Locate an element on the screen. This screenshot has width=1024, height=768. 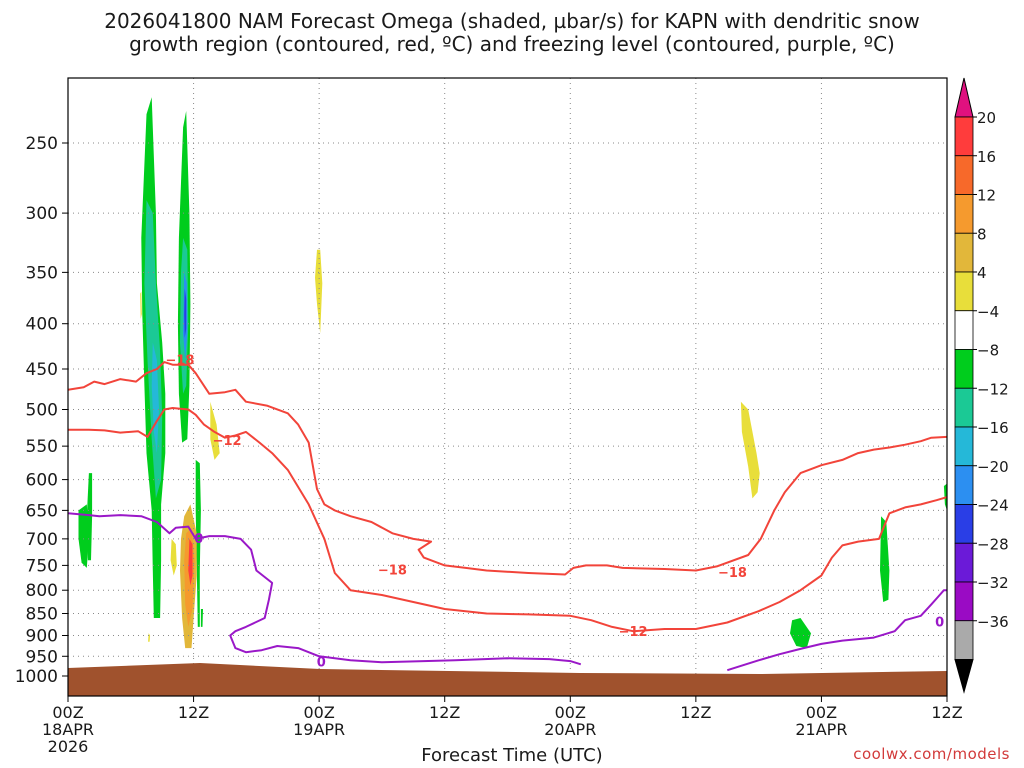
colorbar-label-8: −16 is located at coordinates (993, 428).